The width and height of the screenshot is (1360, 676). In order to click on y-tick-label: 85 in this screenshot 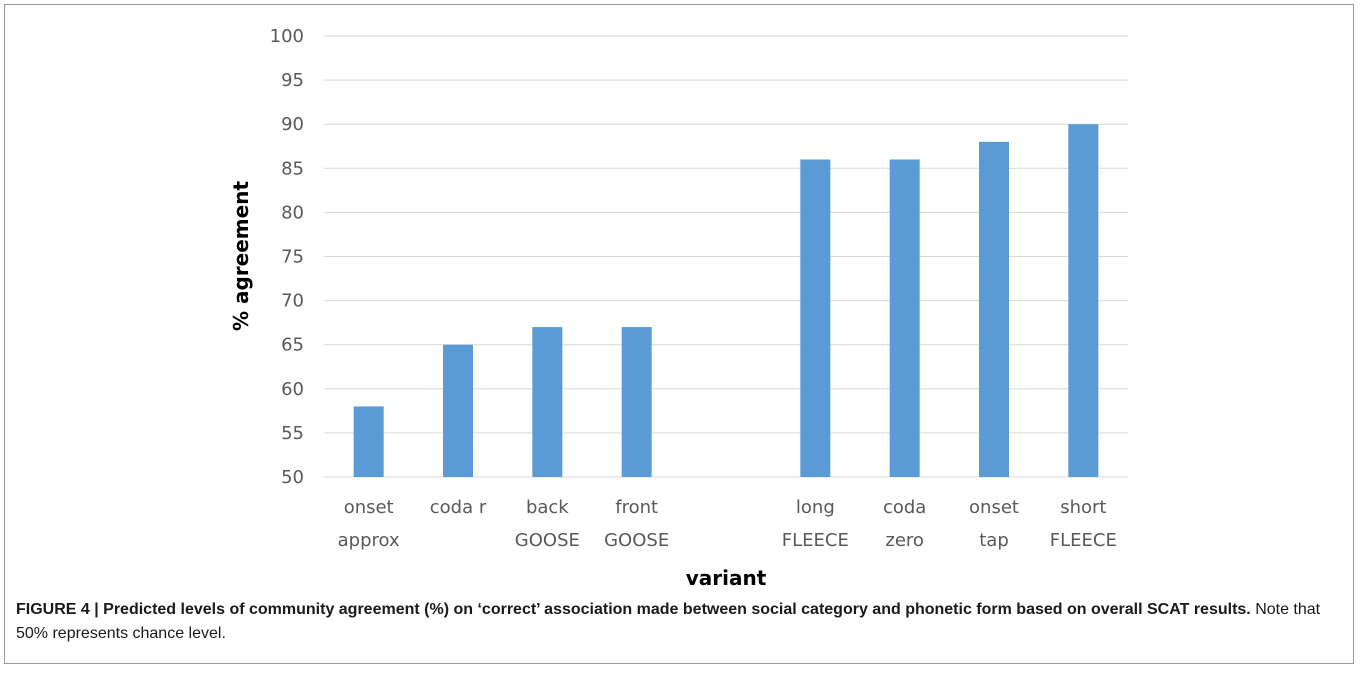, I will do `click(292, 168)`.